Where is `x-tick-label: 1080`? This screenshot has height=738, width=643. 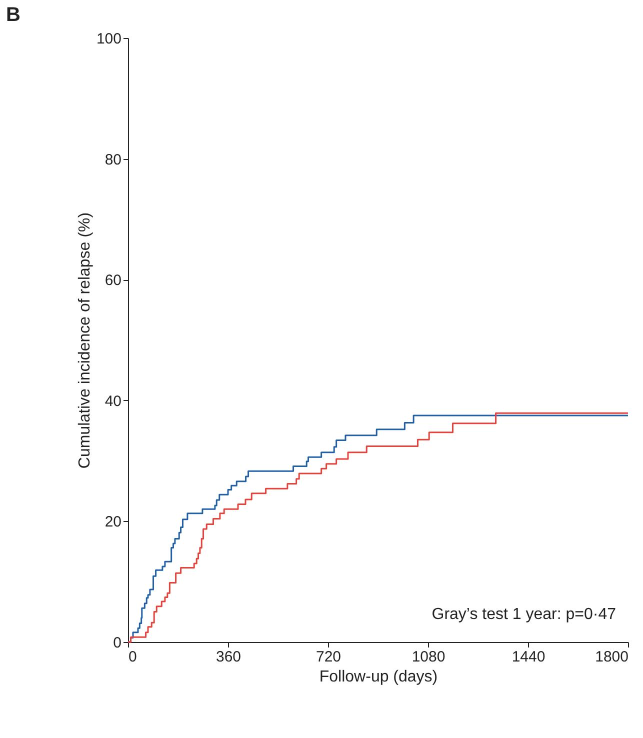
x-tick-label: 1080 is located at coordinates (429, 657).